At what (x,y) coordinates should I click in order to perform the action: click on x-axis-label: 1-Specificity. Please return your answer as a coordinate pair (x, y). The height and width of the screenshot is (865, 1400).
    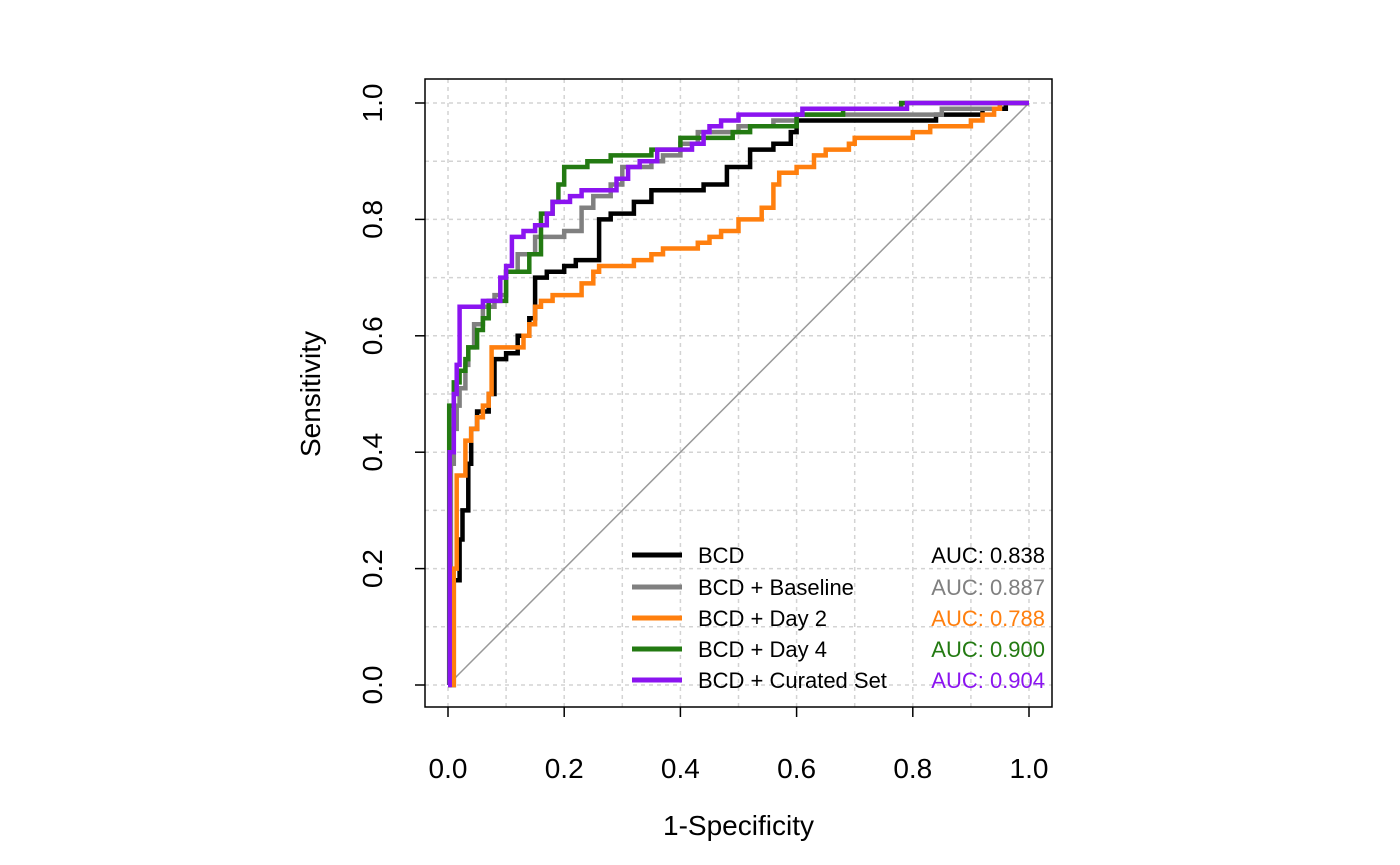
    Looking at the image, I should click on (738, 825).